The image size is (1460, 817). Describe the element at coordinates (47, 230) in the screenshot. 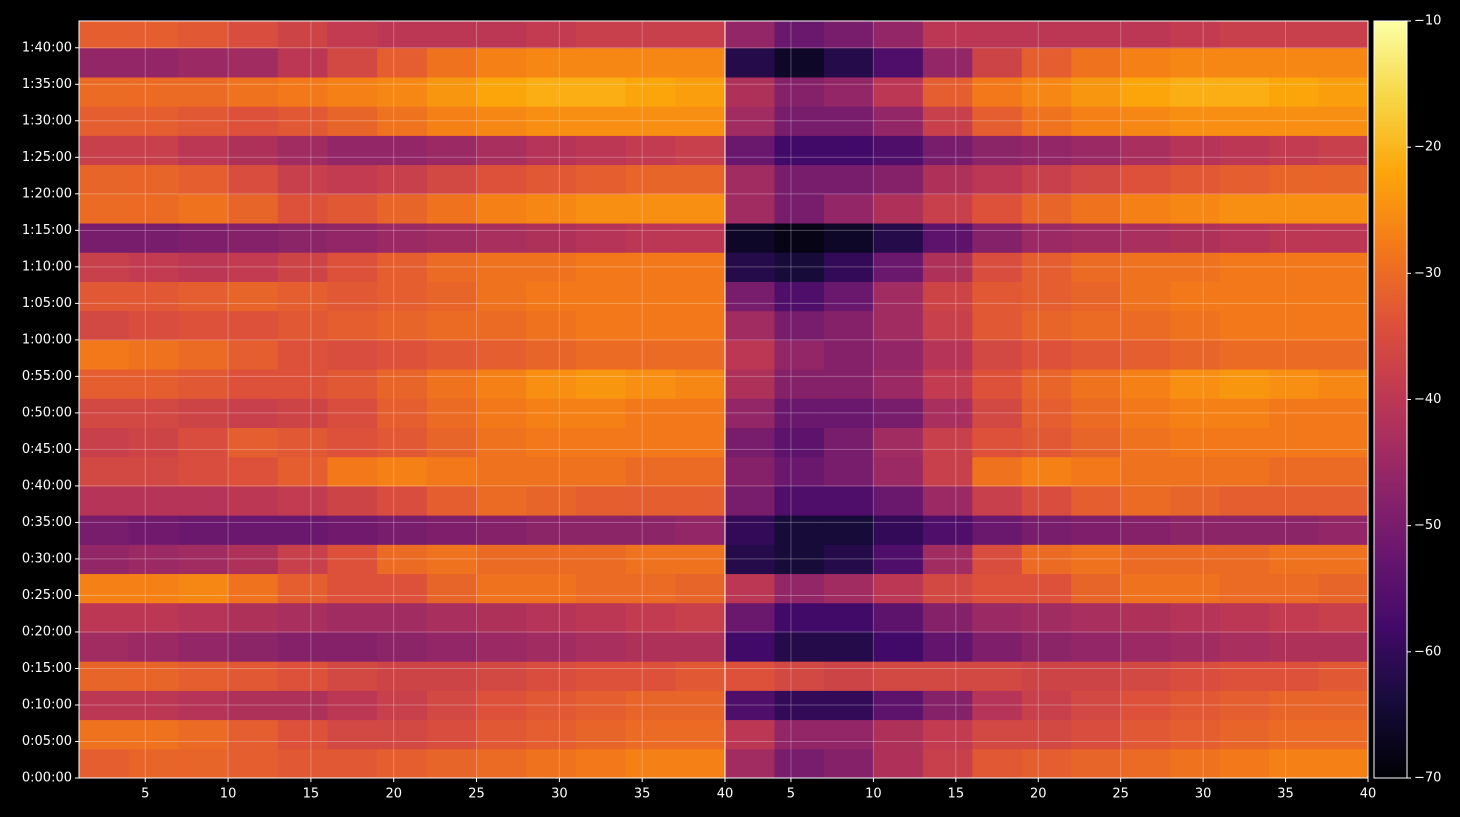

I see `y-tick-label: 1:15:00` at that location.